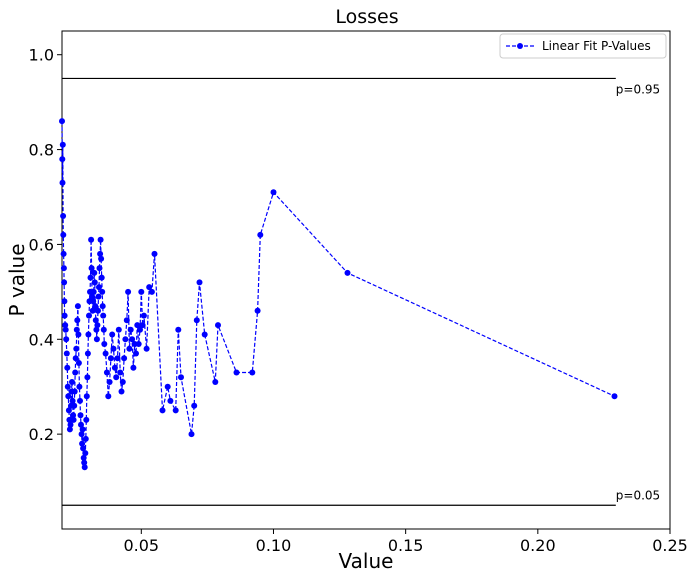  What do you see at coordinates (596, 46) in the screenshot?
I see `legend-label: Linear Fit P-Values` at bounding box center [596, 46].